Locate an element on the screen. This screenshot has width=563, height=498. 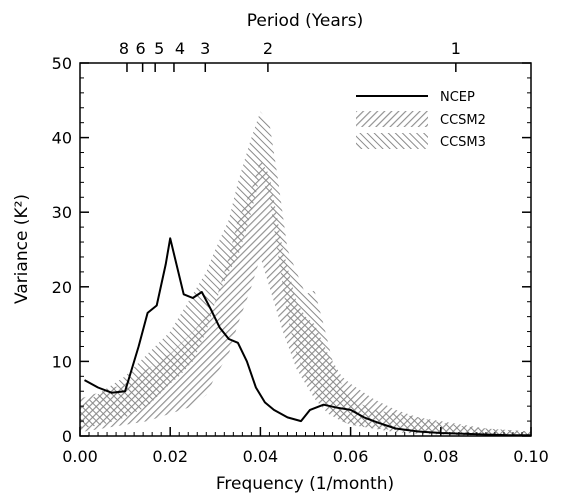
x-tick-label: 0.04 is located at coordinates (261, 456).